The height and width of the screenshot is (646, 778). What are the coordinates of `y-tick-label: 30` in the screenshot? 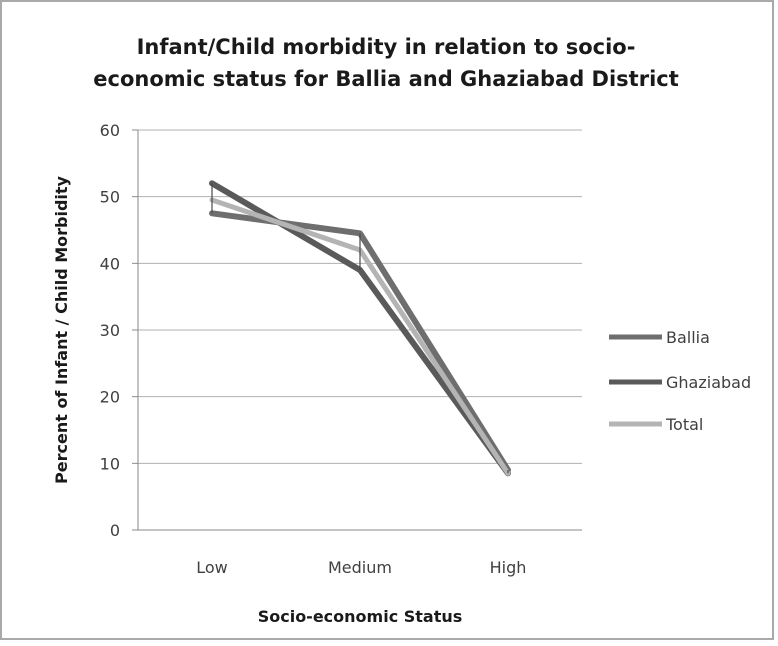 It's located at (110, 330).